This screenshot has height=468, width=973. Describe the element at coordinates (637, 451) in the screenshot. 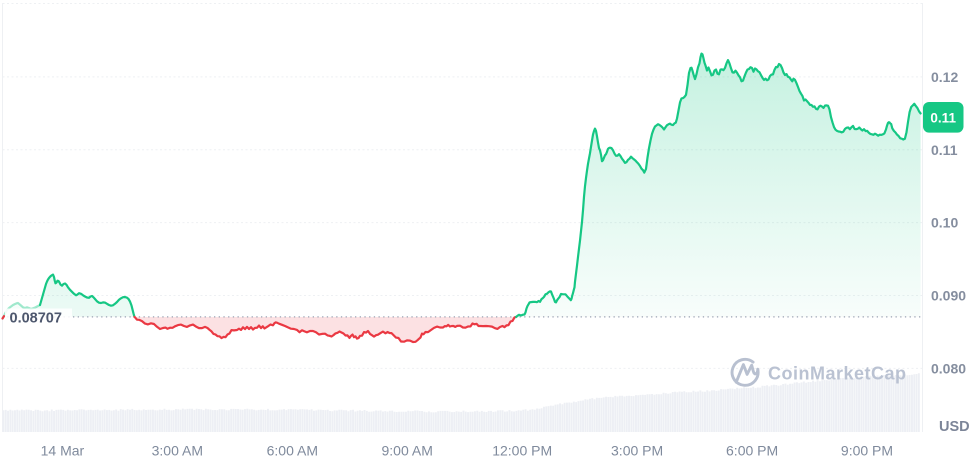

I see `svg-text: 3:00 PM` at that location.